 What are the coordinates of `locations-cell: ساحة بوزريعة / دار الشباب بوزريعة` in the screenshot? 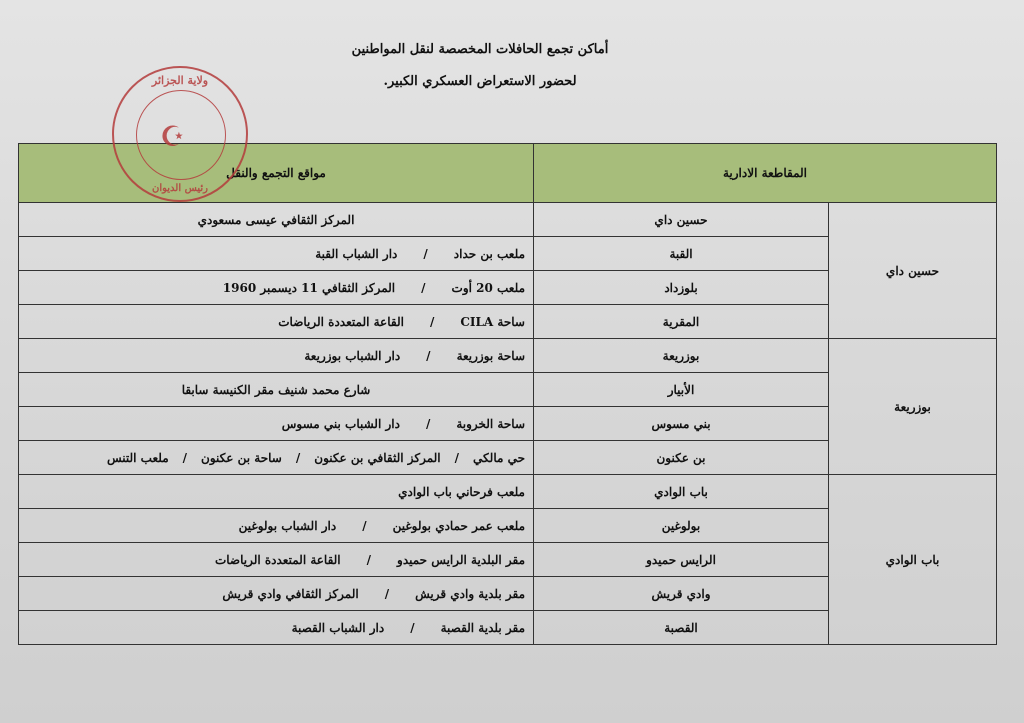 It's located at (276, 355).